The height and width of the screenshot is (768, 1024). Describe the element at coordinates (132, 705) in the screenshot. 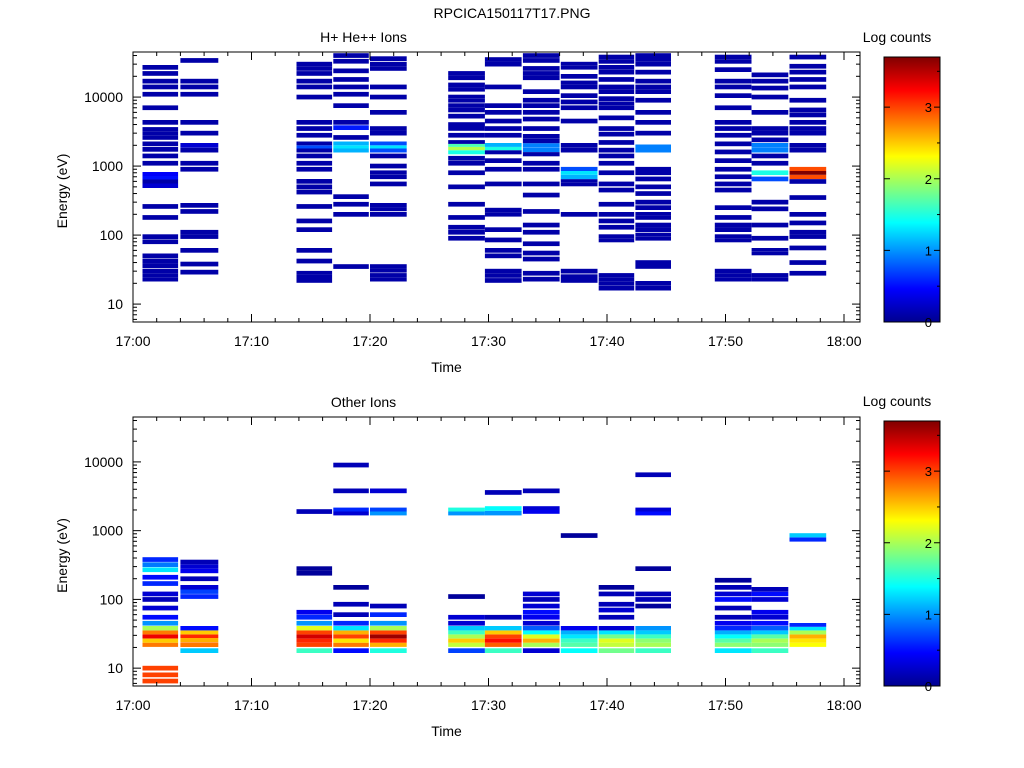

I see `x-tick-label: 17:00` at that location.